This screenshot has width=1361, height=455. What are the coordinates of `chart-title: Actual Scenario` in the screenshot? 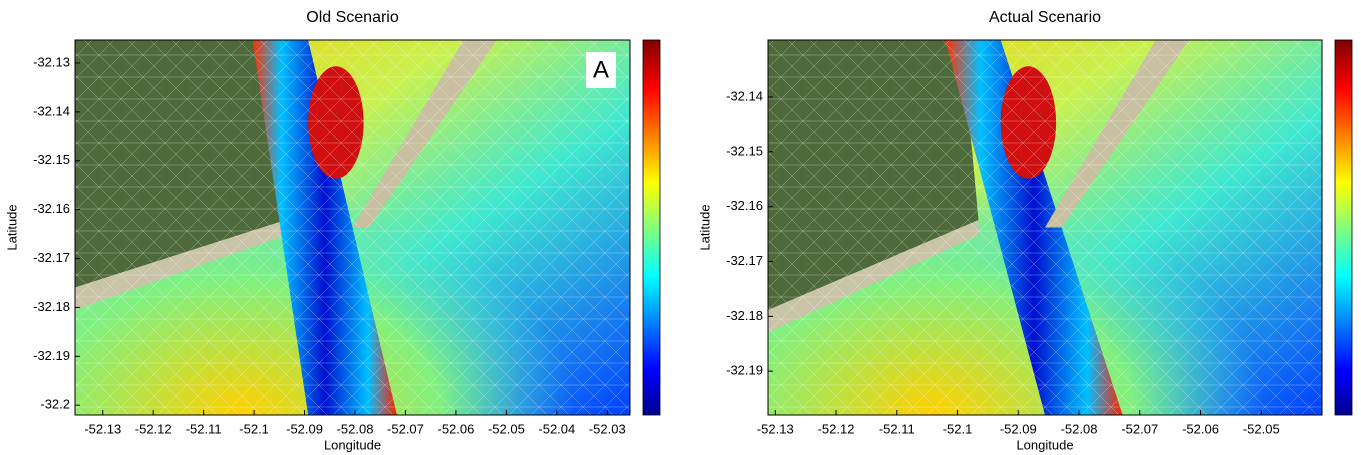 It's located at (1045, 17).